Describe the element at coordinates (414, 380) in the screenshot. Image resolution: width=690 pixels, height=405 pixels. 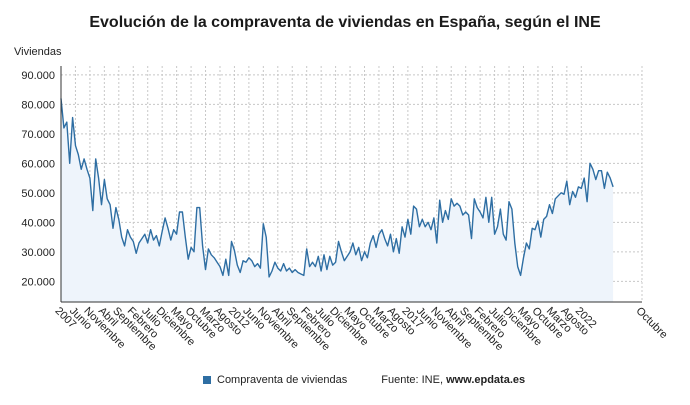
I see `source-prefix: Fuente: INE,` at that location.